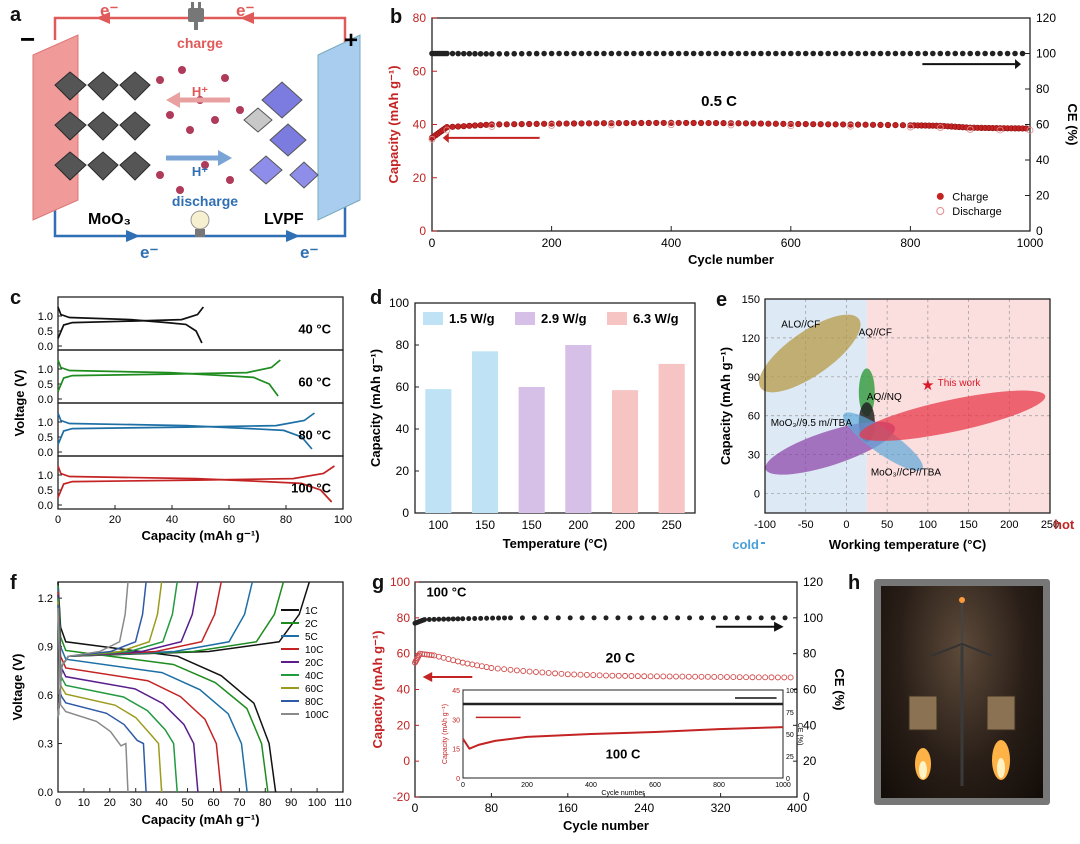 The height and width of the screenshot is (844, 1080). What do you see at coordinates (84, 803) in the screenshot?
I see `x-tick-label: 10` at bounding box center [84, 803].